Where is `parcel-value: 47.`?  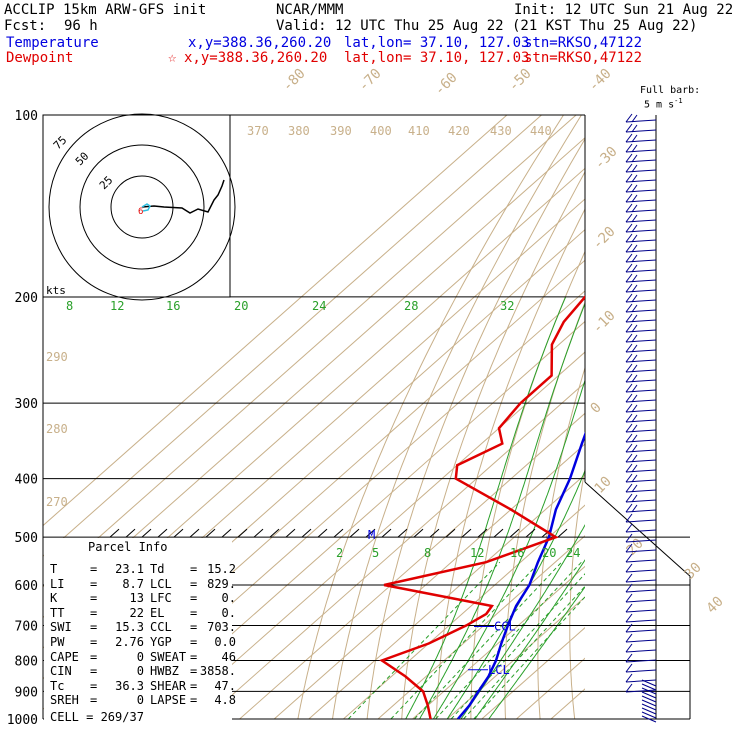
parcel-value: 47. is located at coordinates (225, 685).